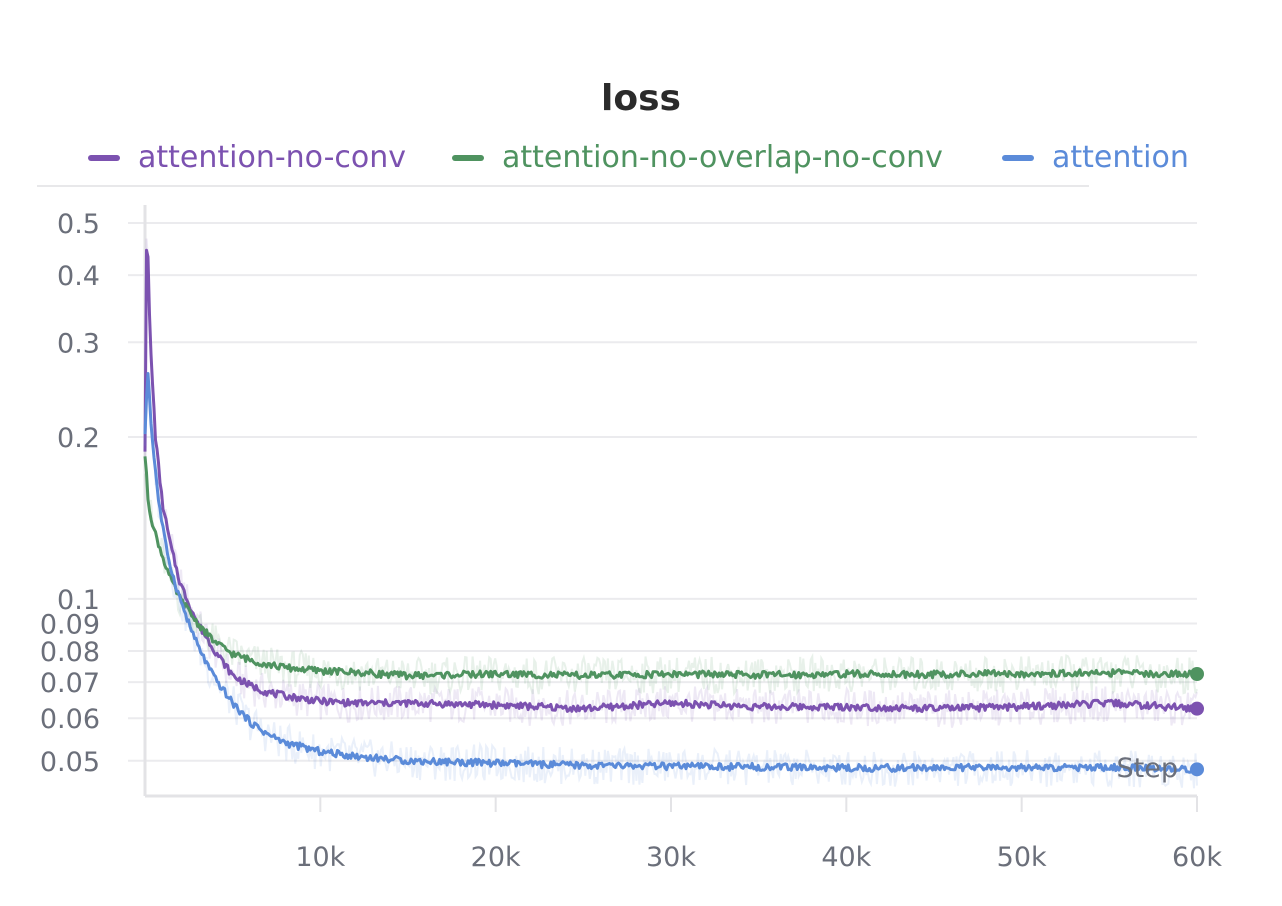 The image size is (1282, 906). I want to click on legend-label-attention-no-overlap-no-conv: attention-no-overlap-no-conv, so click(722, 157).